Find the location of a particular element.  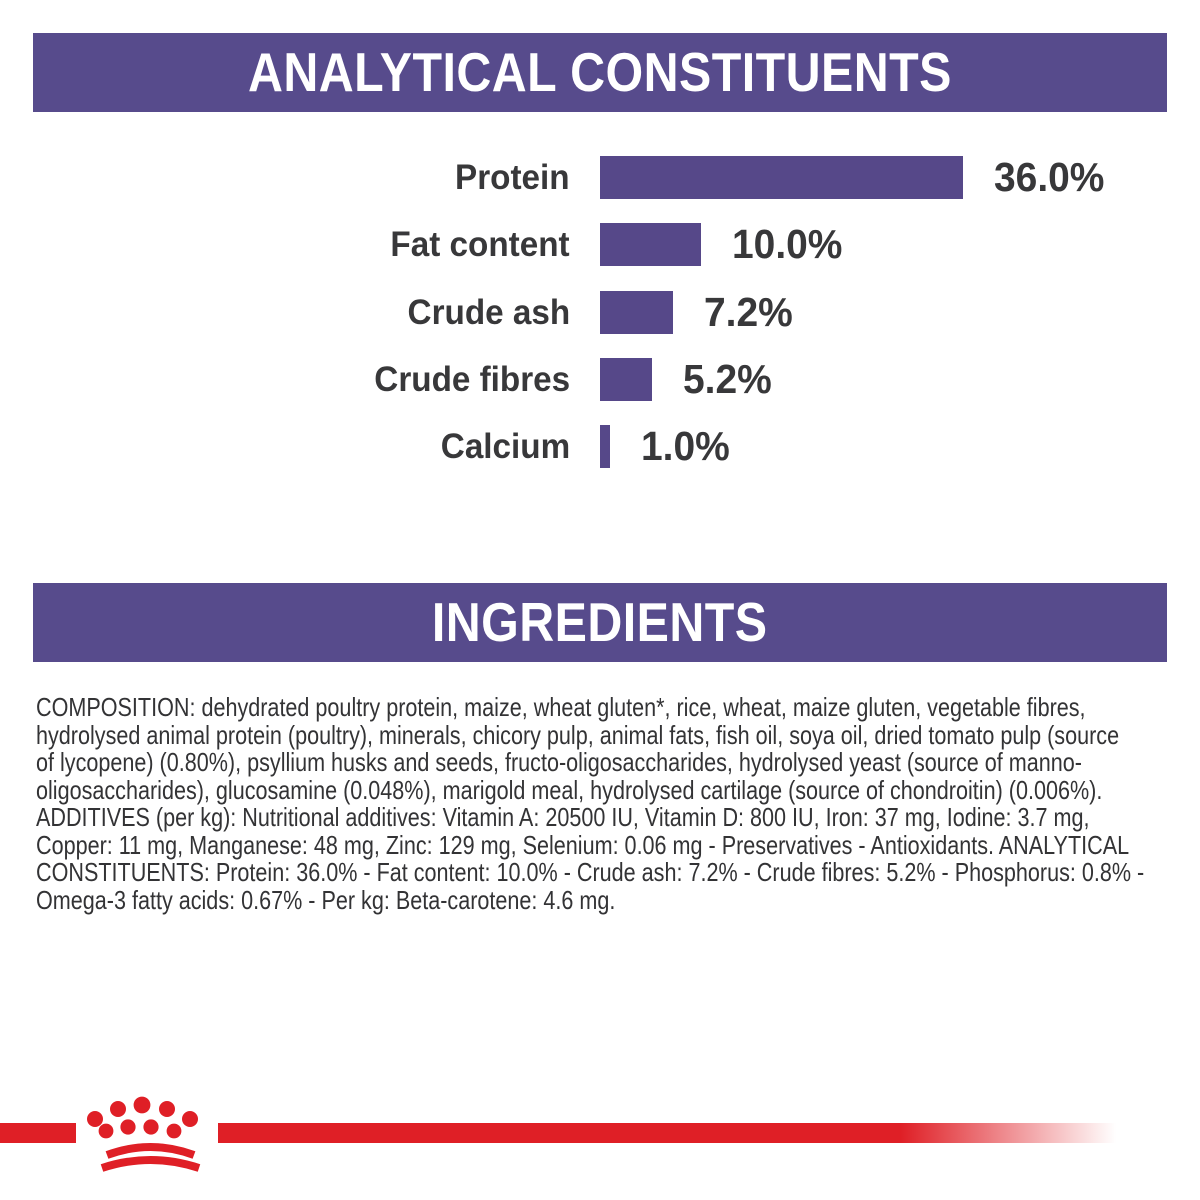

chart-category-label: Protein is located at coordinates (335, 177).